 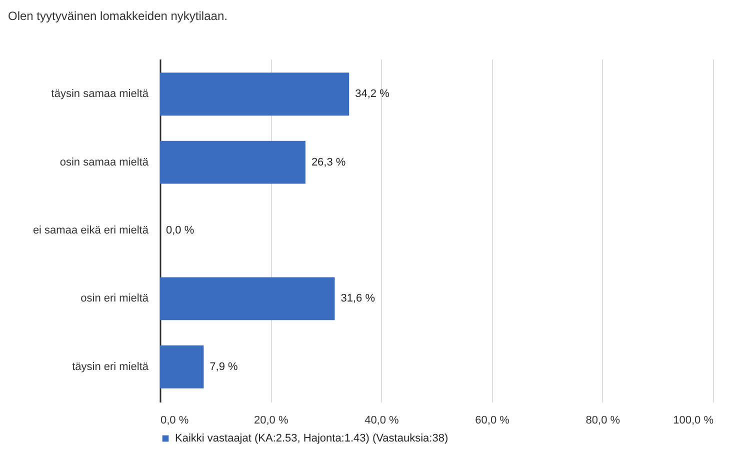 What do you see at coordinates (382, 420) in the screenshot?
I see `x-tick-label: 40,0 %` at bounding box center [382, 420].